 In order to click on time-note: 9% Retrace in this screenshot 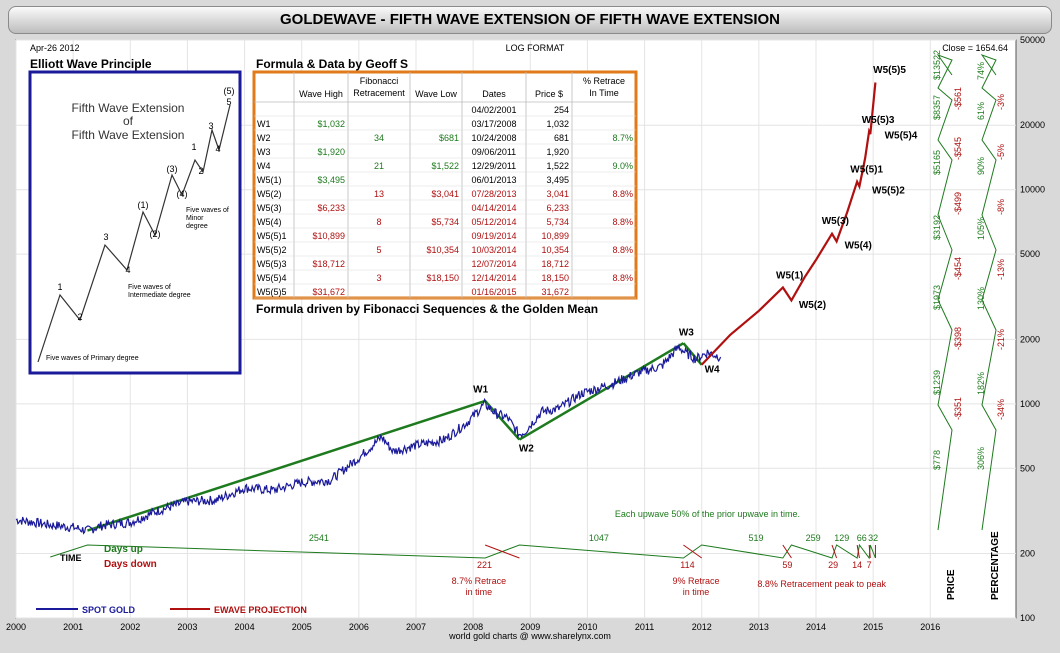, I will do `click(695, 581)`.